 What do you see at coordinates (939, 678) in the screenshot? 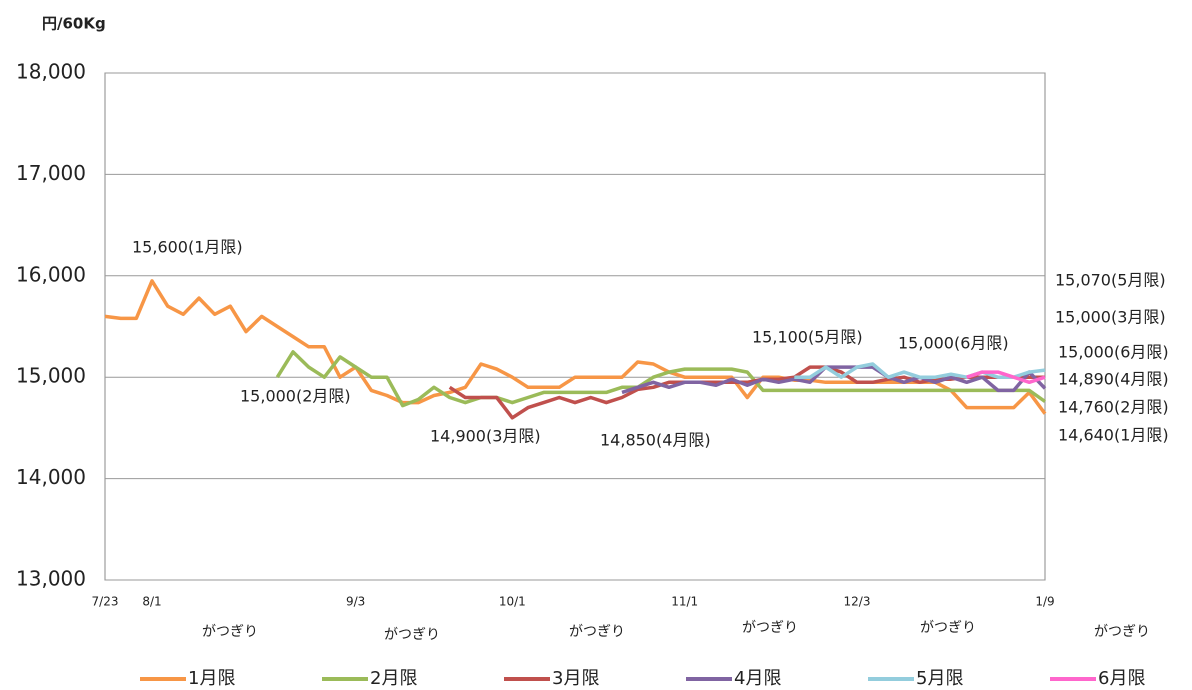
I see `legend-label: 5月限` at bounding box center [939, 678].